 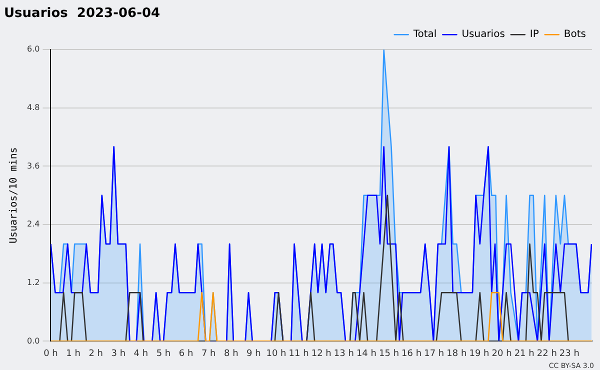 I want to click on x-tick-label: 23 h, so click(x=569, y=353).